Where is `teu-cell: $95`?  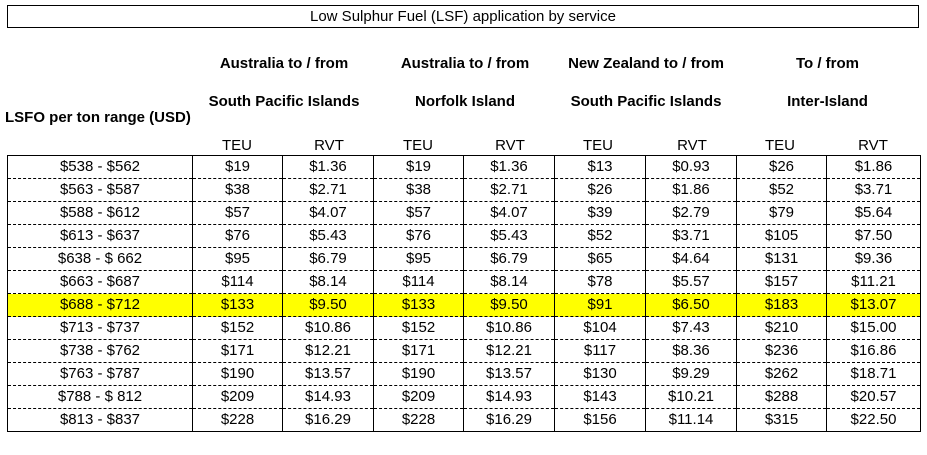
teu-cell: $95 is located at coordinates (418, 259).